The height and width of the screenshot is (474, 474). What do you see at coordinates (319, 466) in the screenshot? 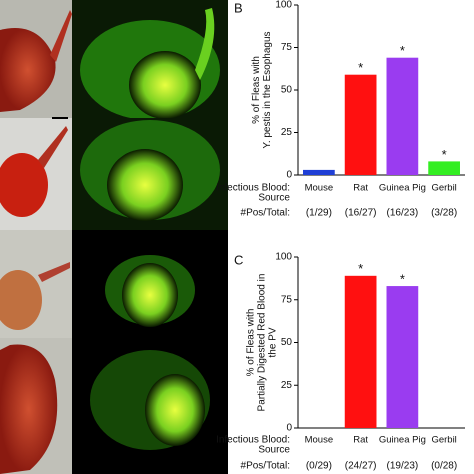
I see `total-label: (0/29)` at bounding box center [319, 466].